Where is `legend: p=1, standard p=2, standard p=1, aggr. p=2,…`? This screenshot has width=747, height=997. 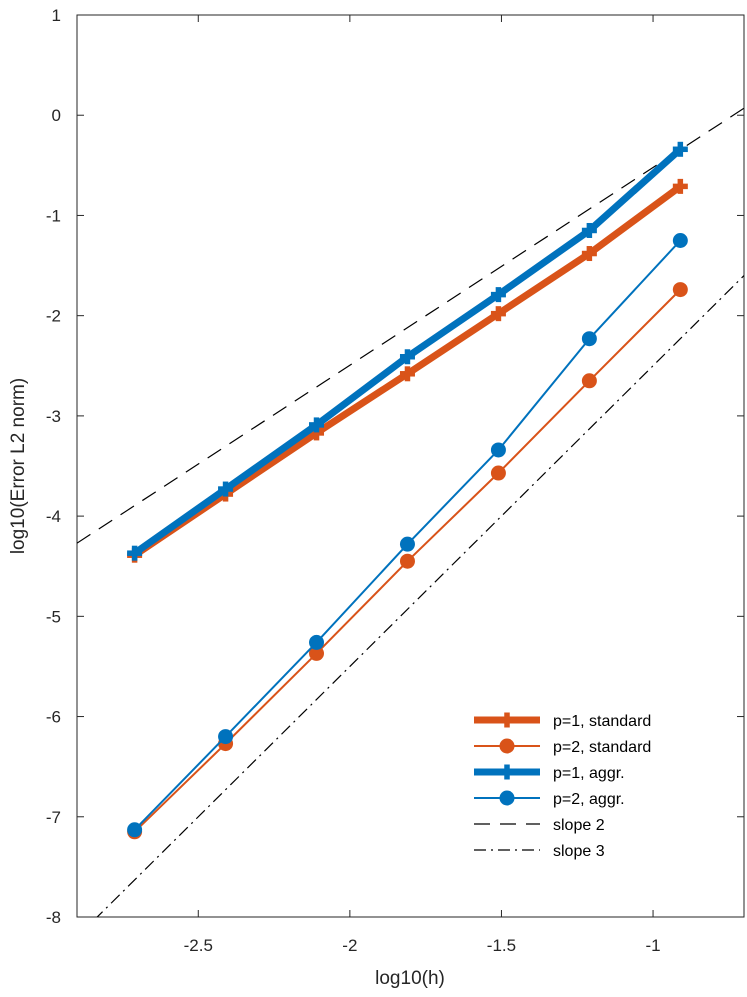 legend: p=1, standard p=2, standard p=1, aggr. p=2,… is located at coordinates (562, 786).